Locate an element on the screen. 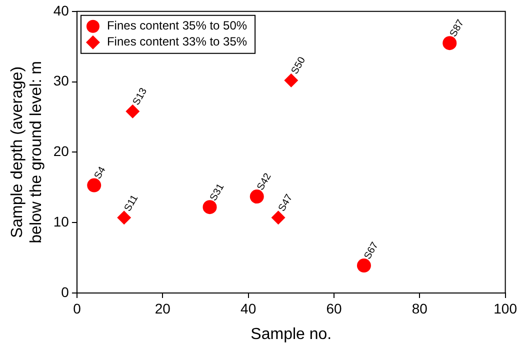 This screenshot has width=520, height=350. annotation: S50 is located at coordinates (299, 65).